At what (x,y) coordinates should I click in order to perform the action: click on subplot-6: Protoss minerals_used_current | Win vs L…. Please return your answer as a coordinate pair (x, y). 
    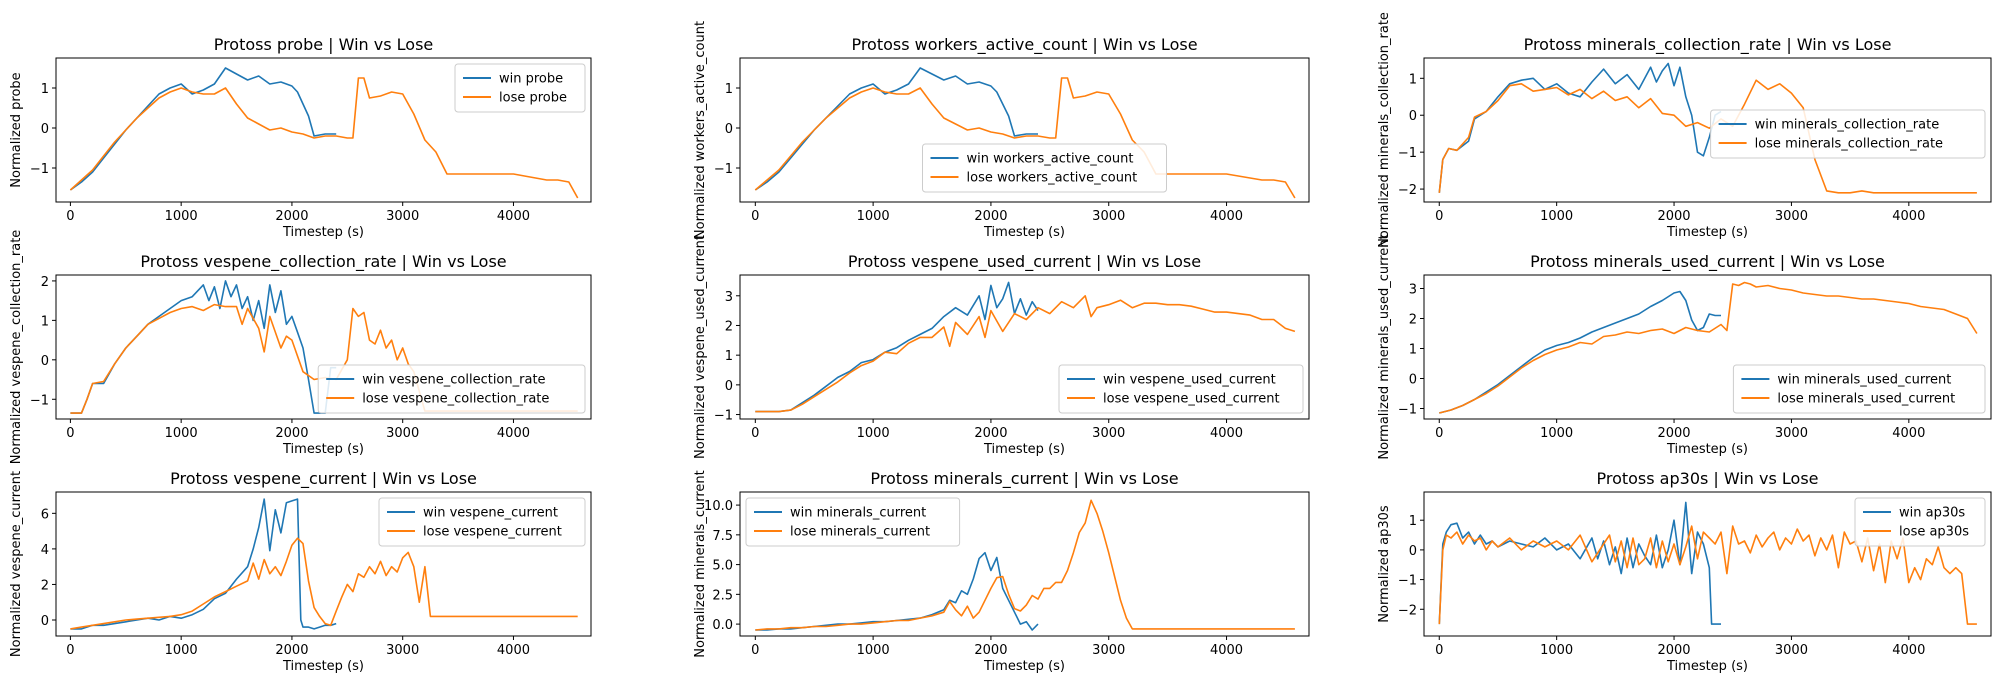
    Looking at the image, I should click on (1684, 347).